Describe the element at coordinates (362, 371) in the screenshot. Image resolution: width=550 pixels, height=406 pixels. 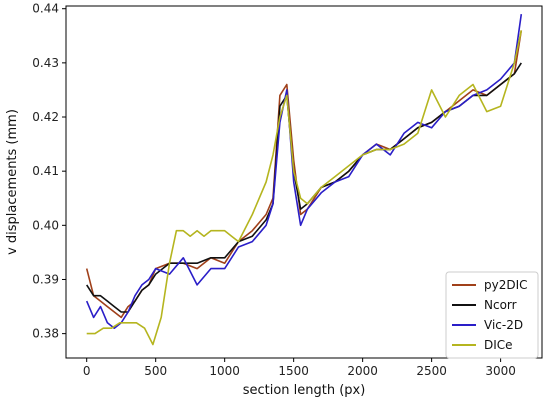
I see `x-tick-label: 2000` at that location.